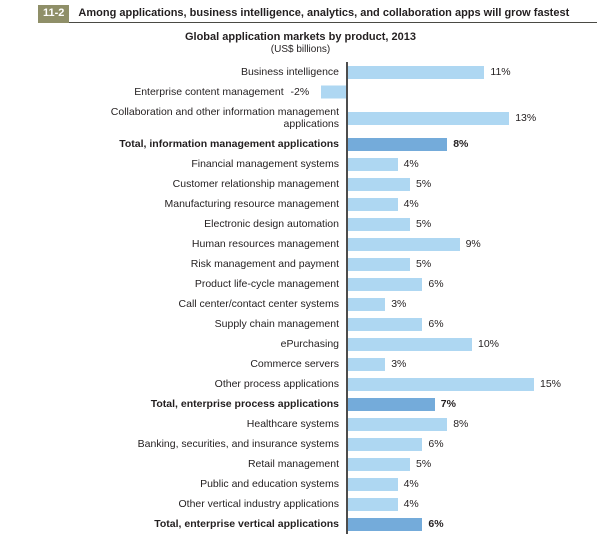 This screenshot has height=543, width=601. What do you see at coordinates (473, 92) in the screenshot?
I see `bar-zone` at bounding box center [473, 92].